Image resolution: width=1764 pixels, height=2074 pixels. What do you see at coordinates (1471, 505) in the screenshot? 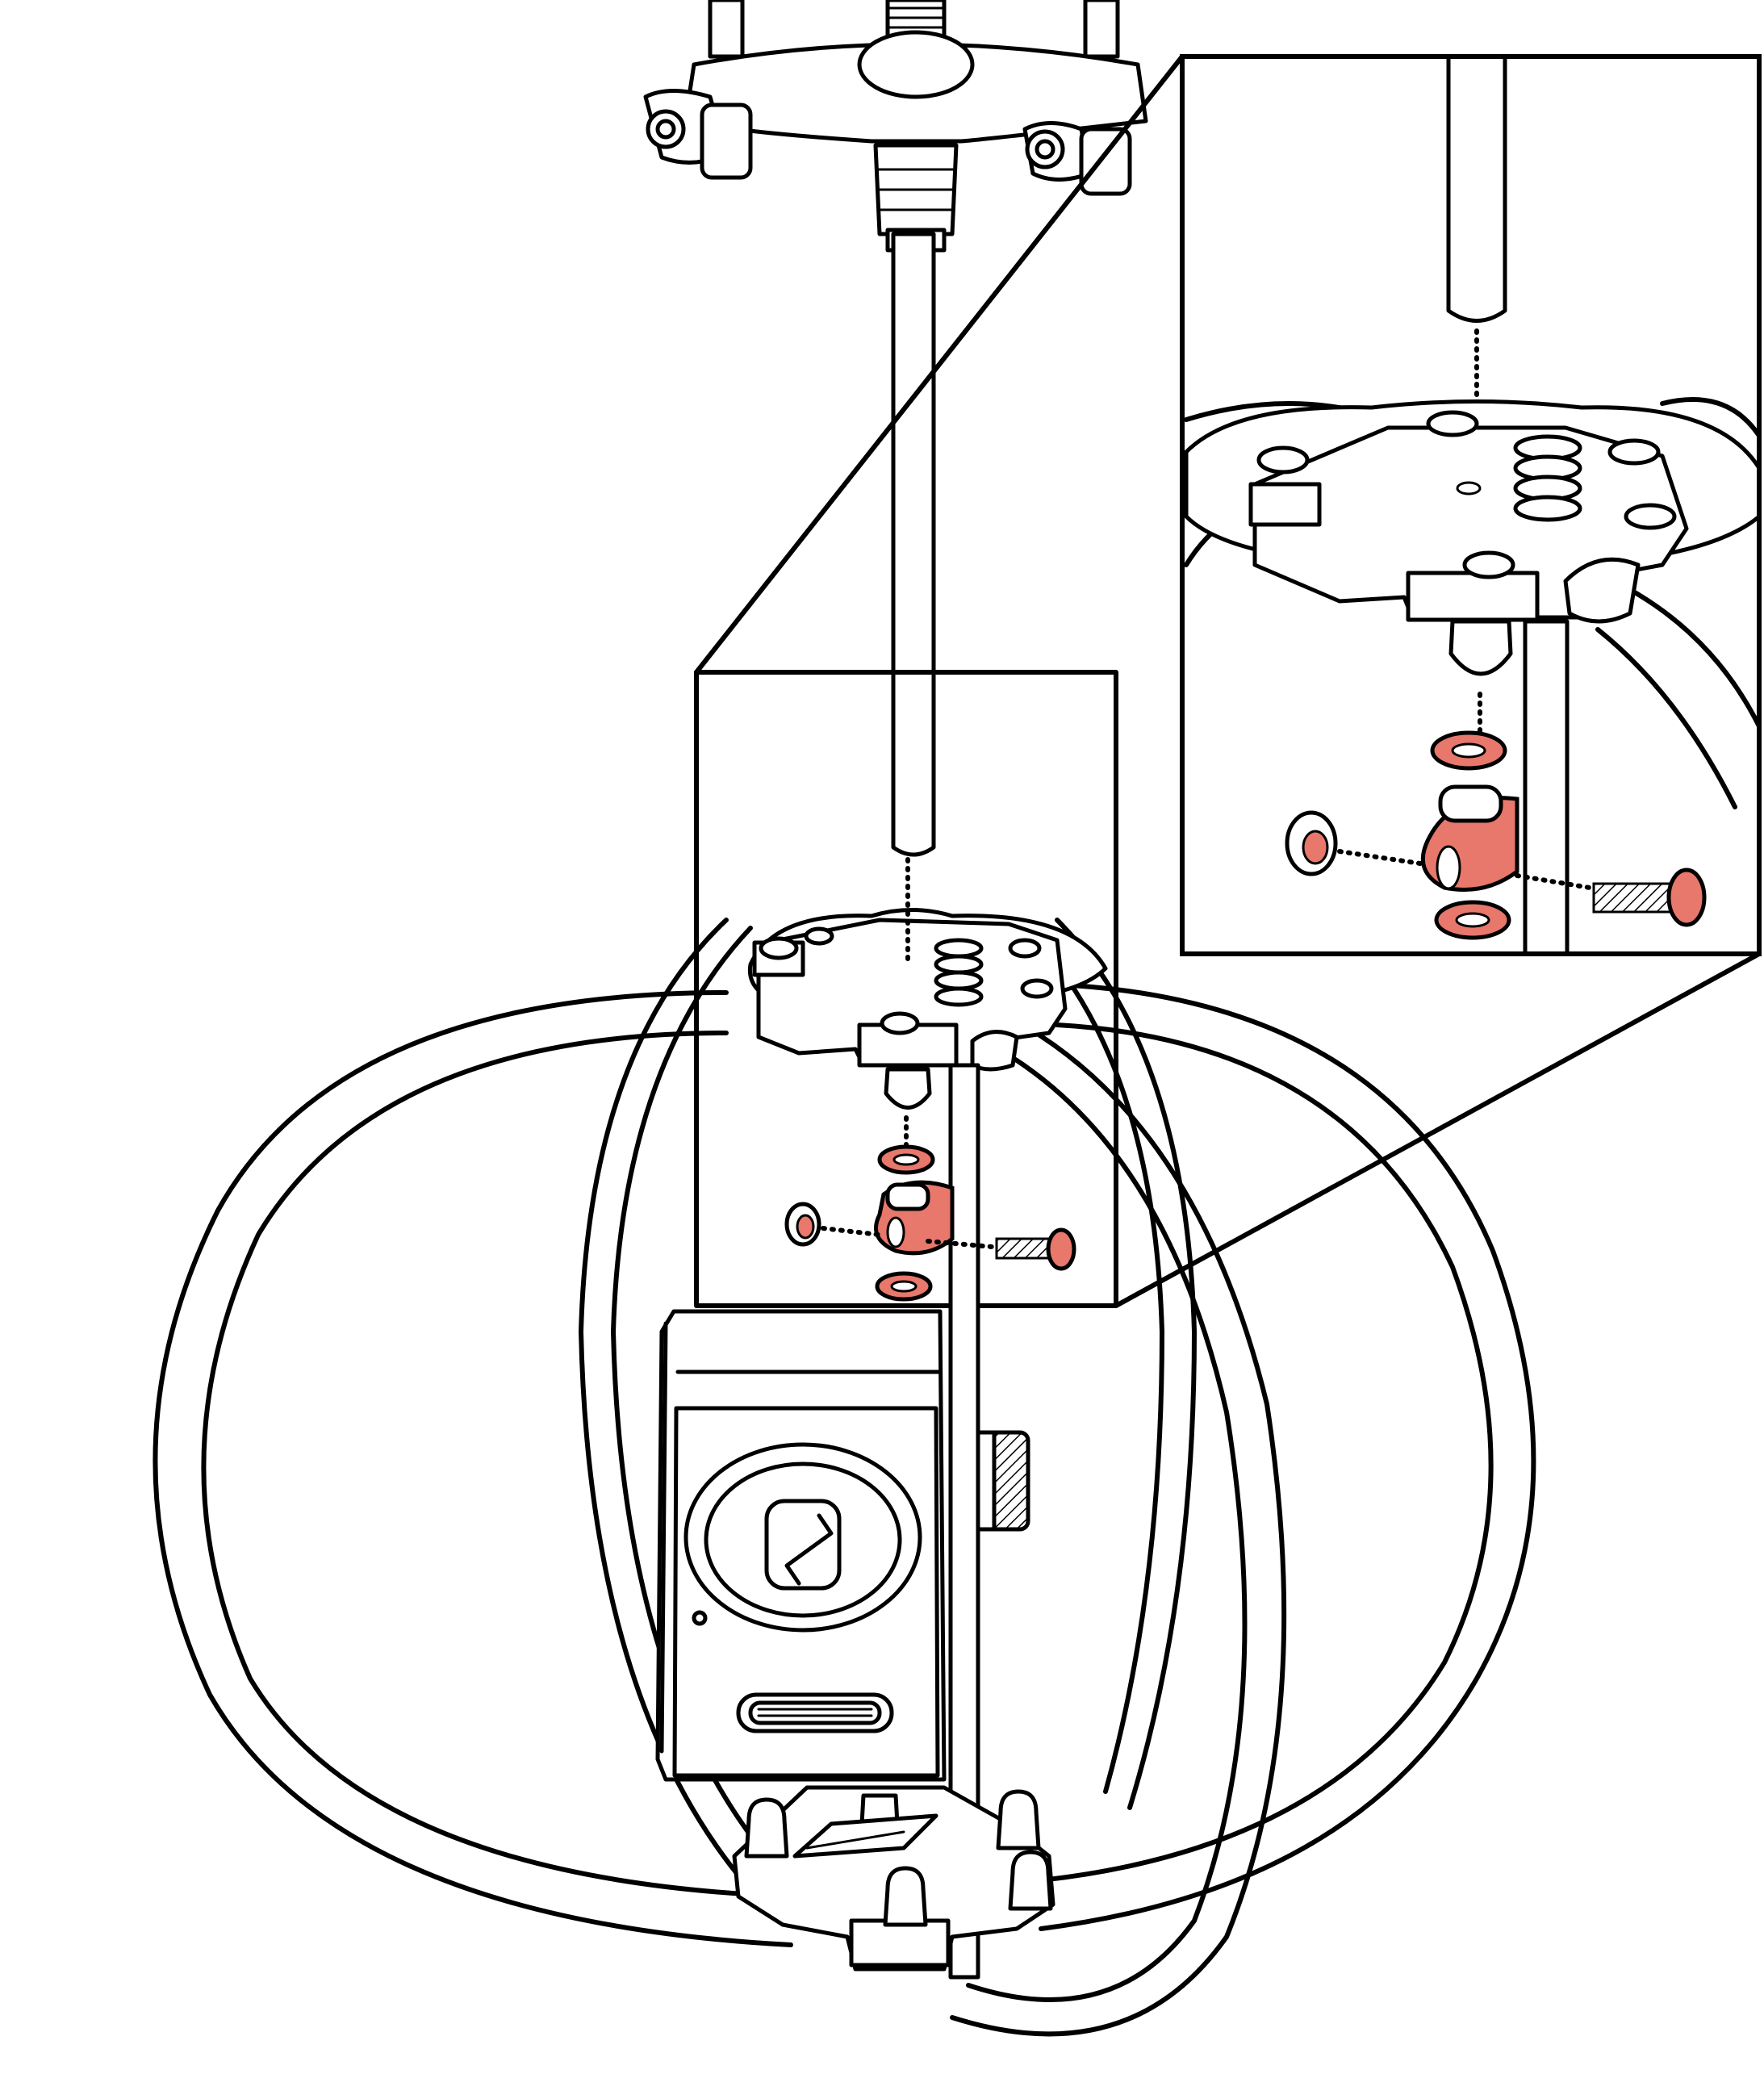
I see `enlarged-detail` at bounding box center [1471, 505].